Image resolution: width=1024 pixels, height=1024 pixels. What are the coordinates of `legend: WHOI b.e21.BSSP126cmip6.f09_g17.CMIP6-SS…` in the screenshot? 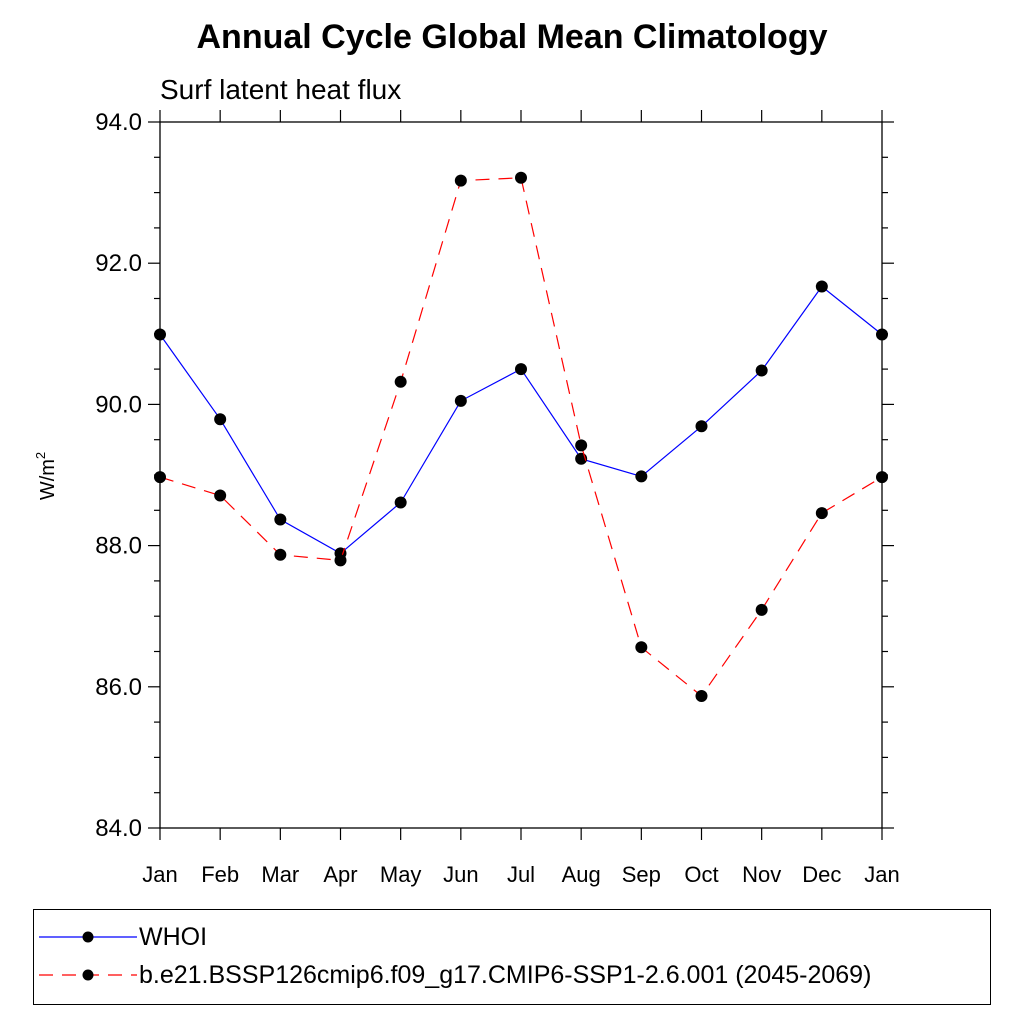 It's located at (512, 957).